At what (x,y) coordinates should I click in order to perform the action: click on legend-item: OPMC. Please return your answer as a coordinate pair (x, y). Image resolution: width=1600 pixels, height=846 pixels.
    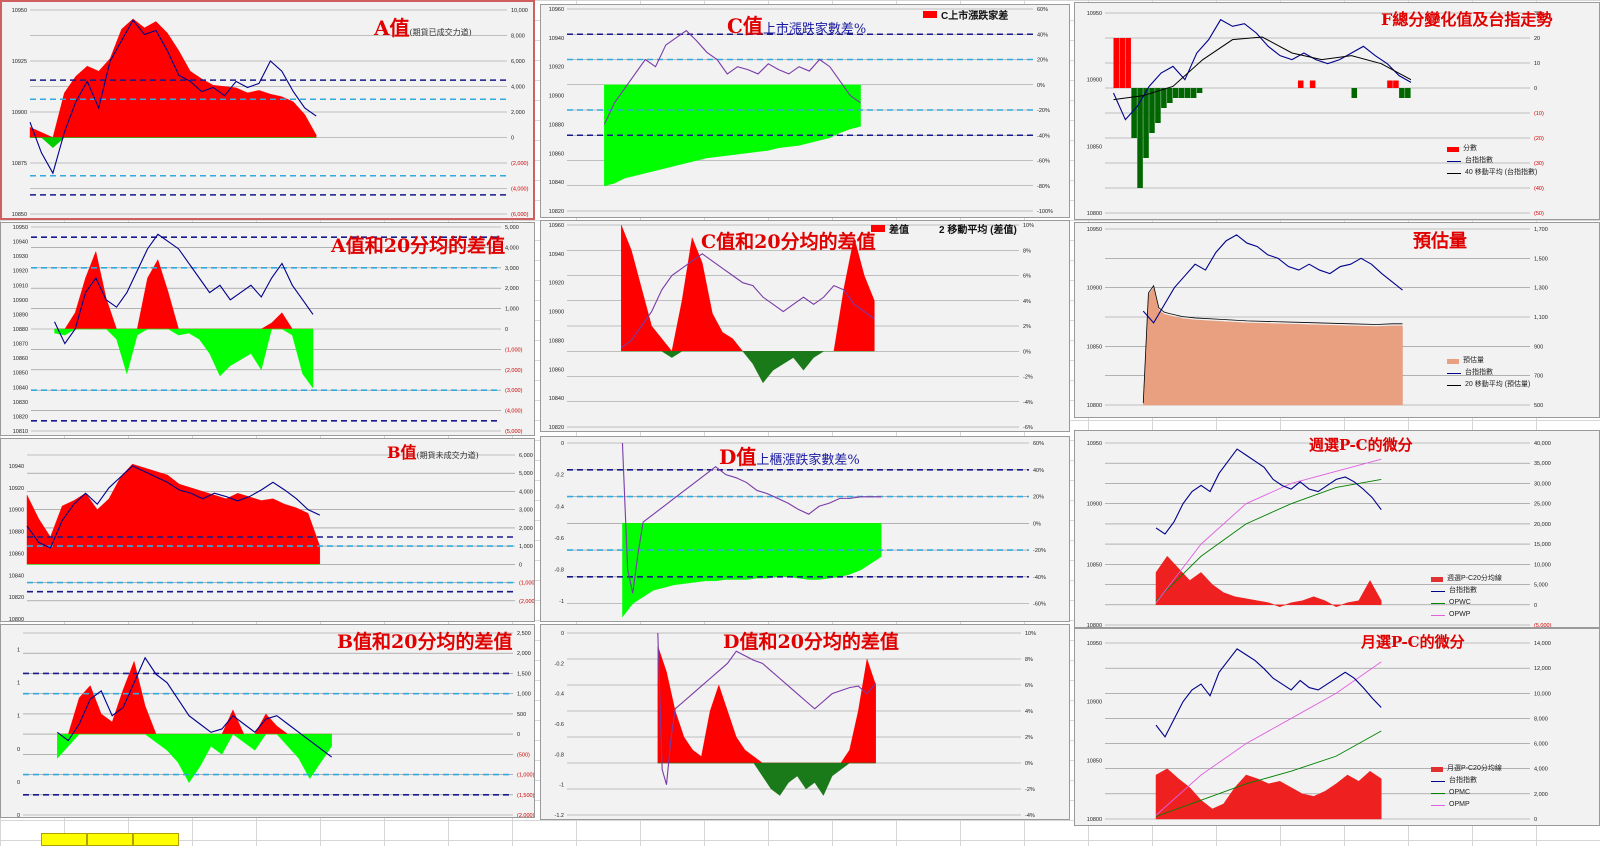
    Looking at the image, I should click on (1466, 793).